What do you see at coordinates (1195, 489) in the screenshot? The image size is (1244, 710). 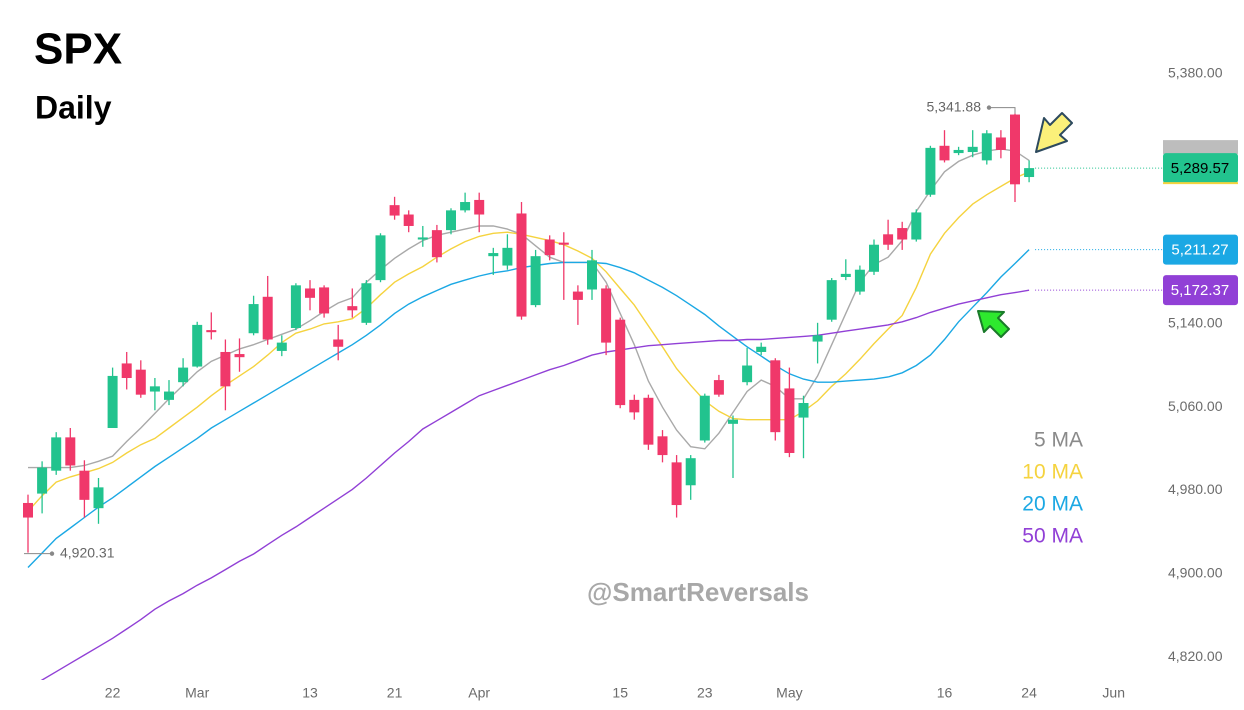 I see `y-tick-label: 4,980.00` at bounding box center [1195, 489].